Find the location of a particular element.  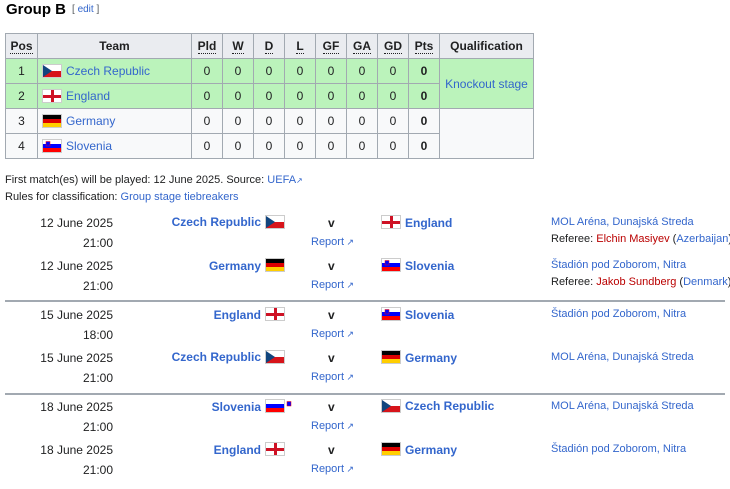

knockout-stage-link: Knockout stage is located at coordinates (486, 83).